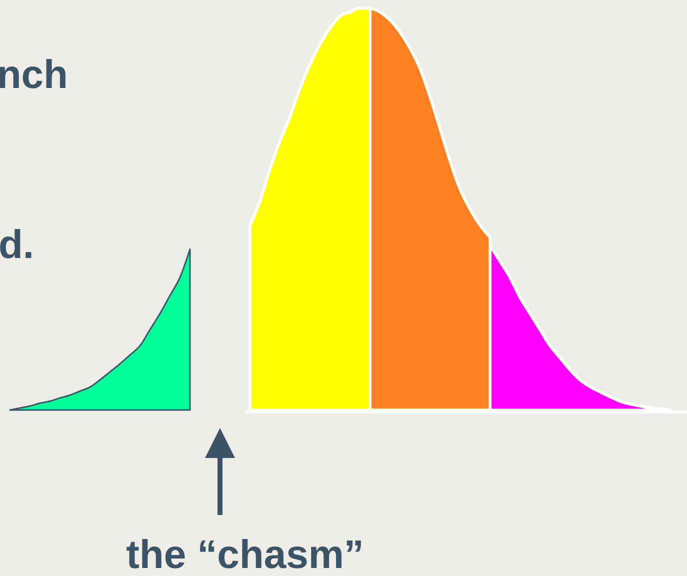 The width and height of the screenshot is (687, 576). I want to click on annotation: d., so click(17, 245).